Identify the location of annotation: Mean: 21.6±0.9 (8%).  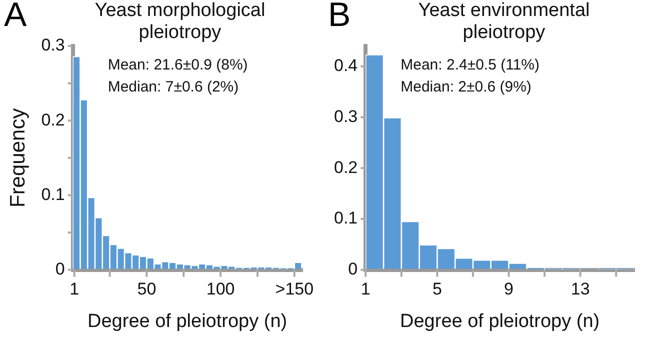
(178, 65).